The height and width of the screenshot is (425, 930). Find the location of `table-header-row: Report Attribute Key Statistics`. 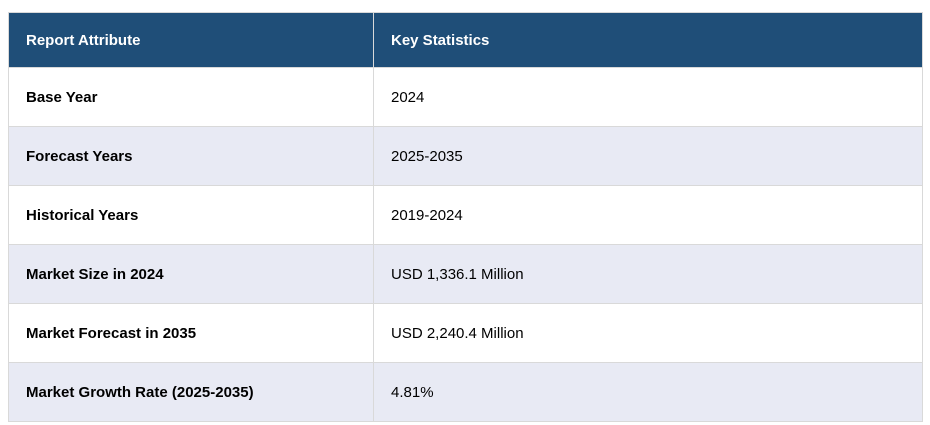

table-header-row: Report Attribute Key Statistics is located at coordinates (465, 40).